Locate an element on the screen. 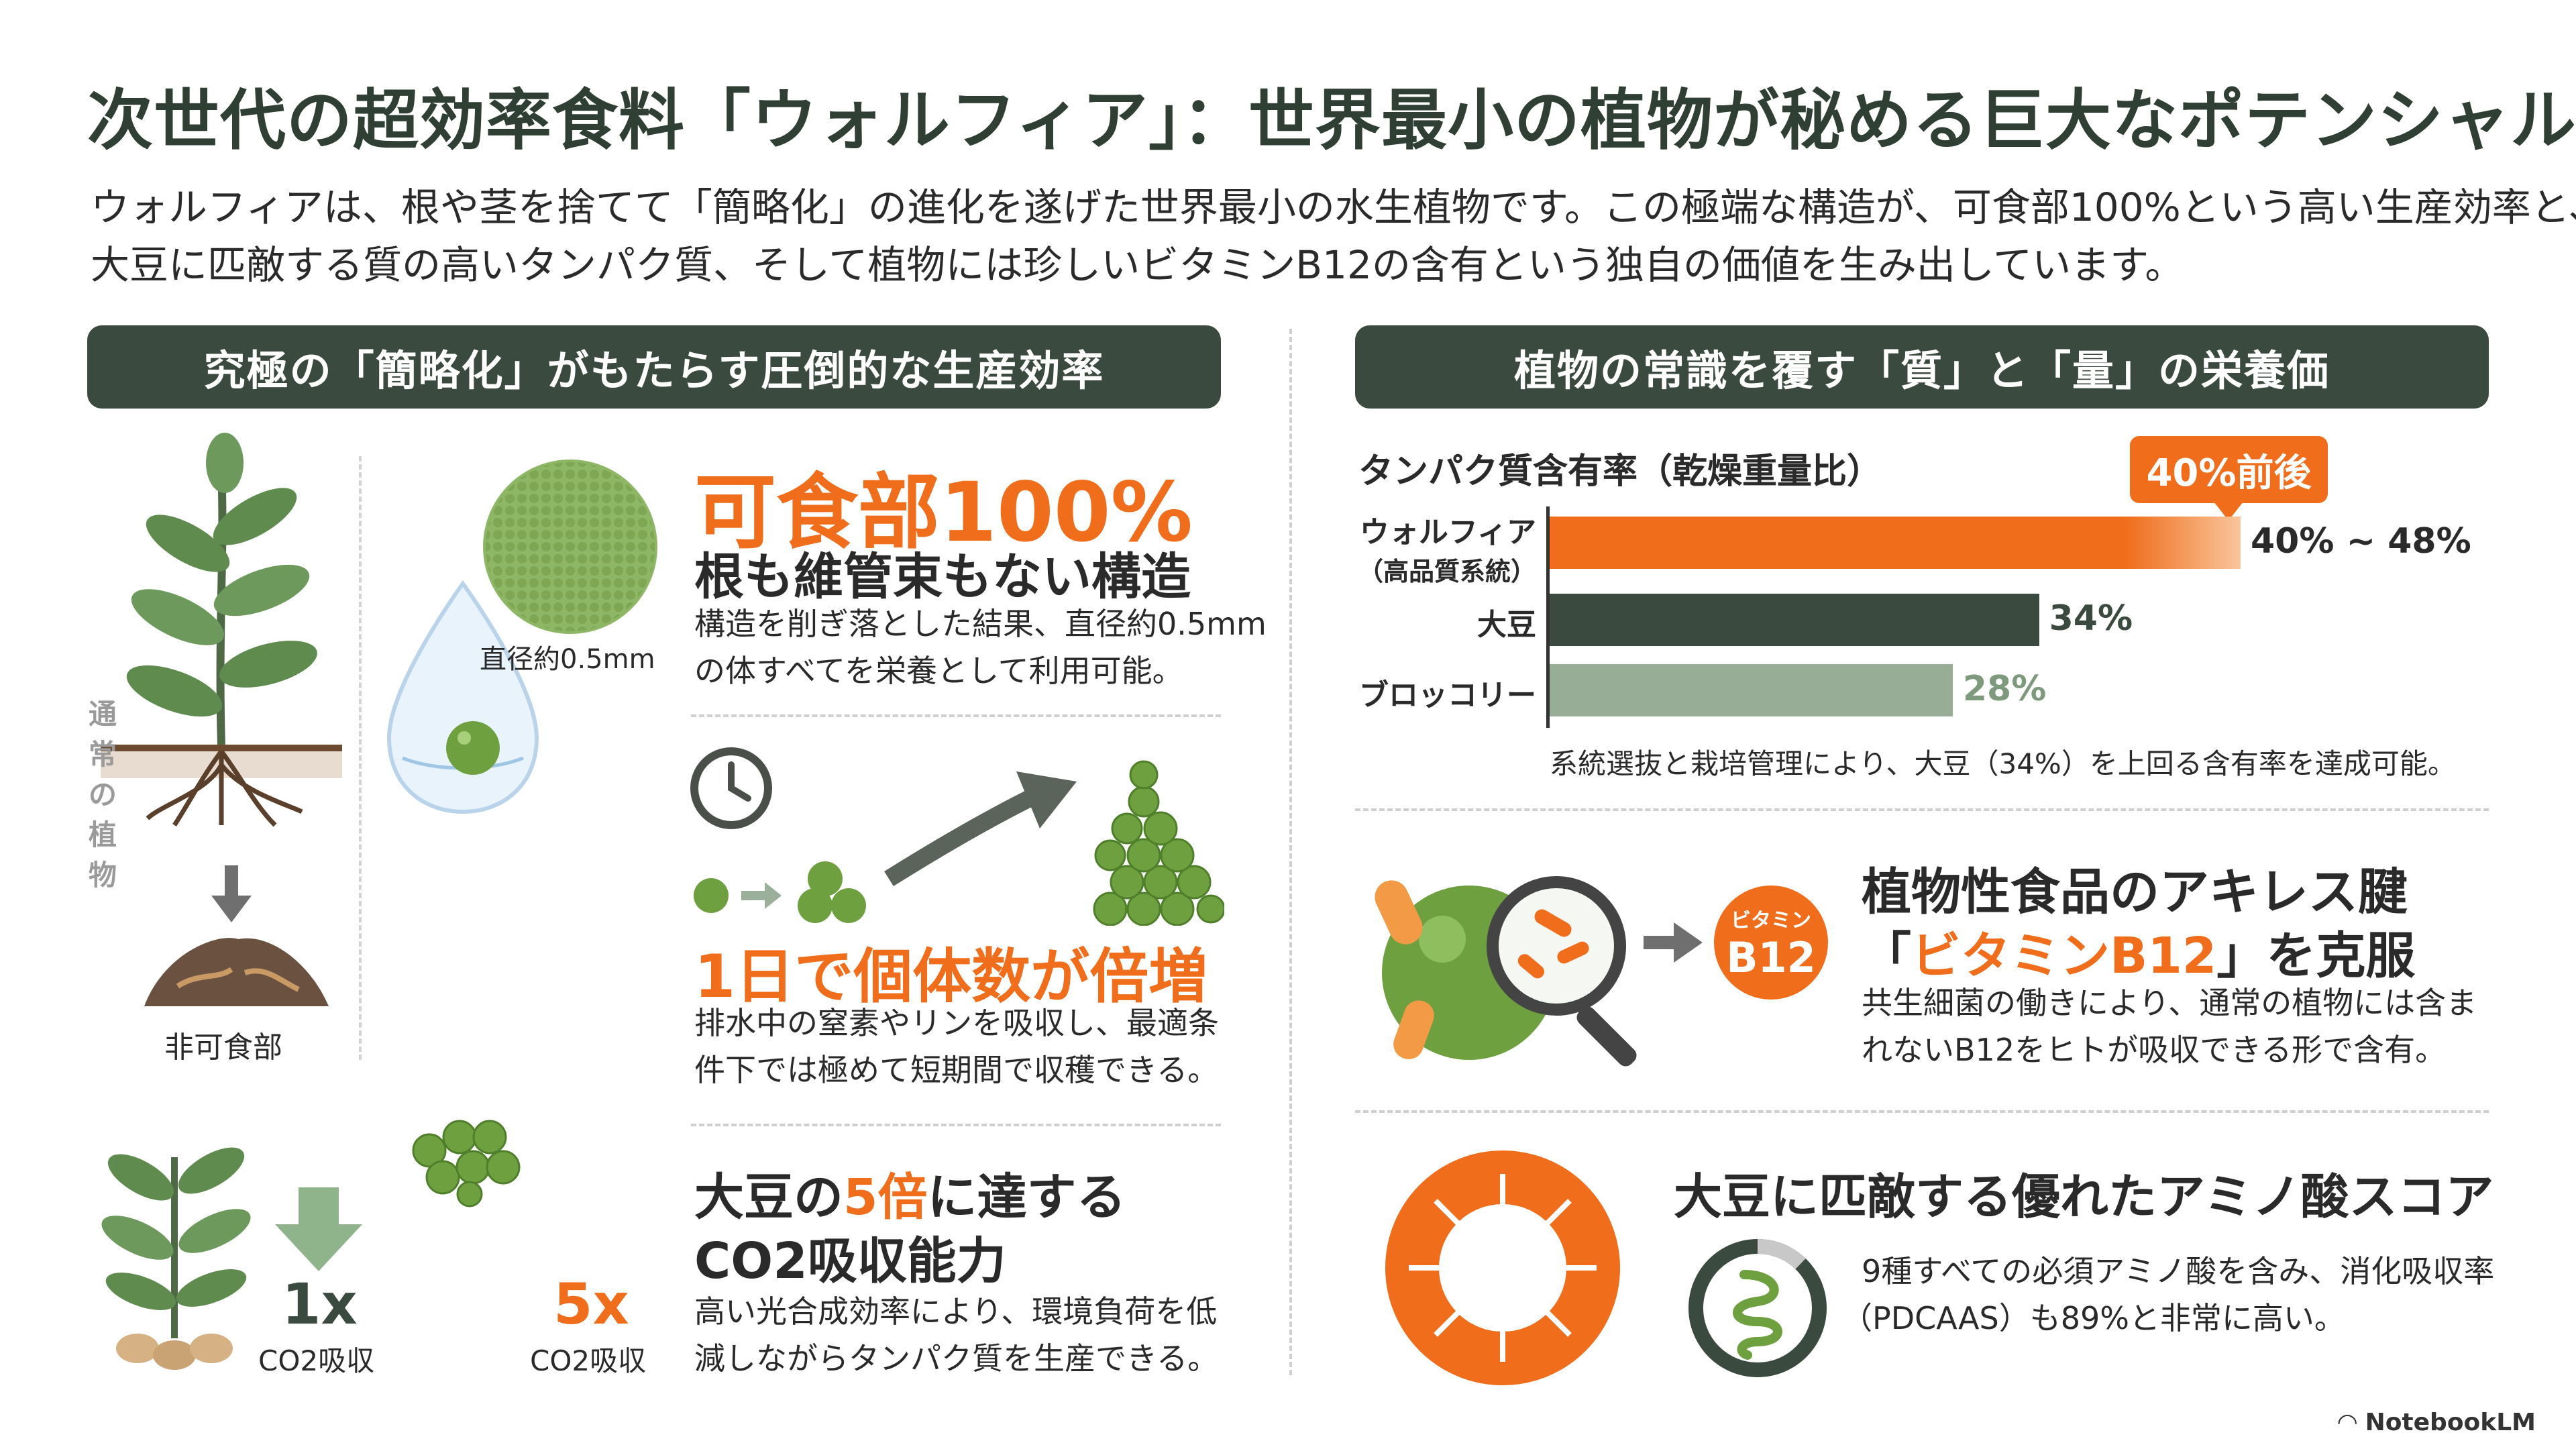 This screenshot has width=2576, height=1449. left-section-header: 究極の「簡略化」がもたらす圧倒的な生産効率 is located at coordinates (654, 367).